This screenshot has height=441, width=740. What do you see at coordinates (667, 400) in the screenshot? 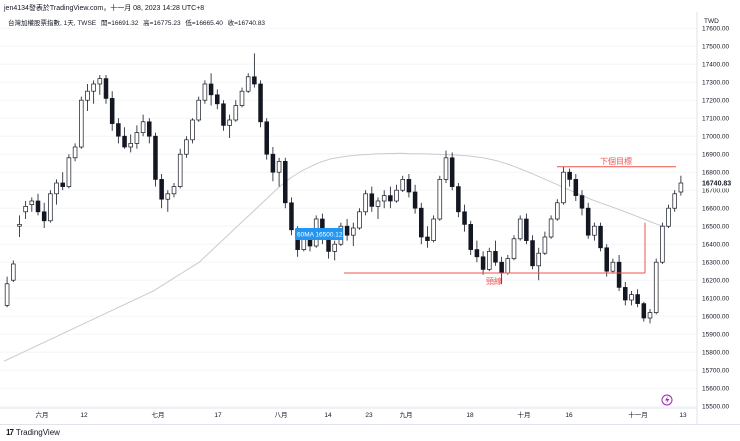
I see `lightning-icon` at bounding box center [667, 400].